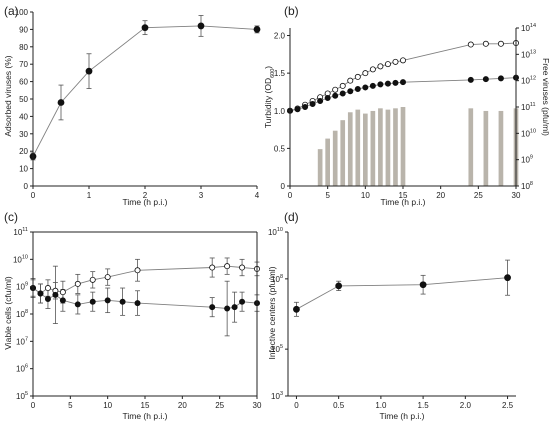 This screenshot has height=426, width=550. What do you see at coordinates (145, 298) in the screenshot?
I see `panel-c-series-1-line` at bounding box center [145, 298].